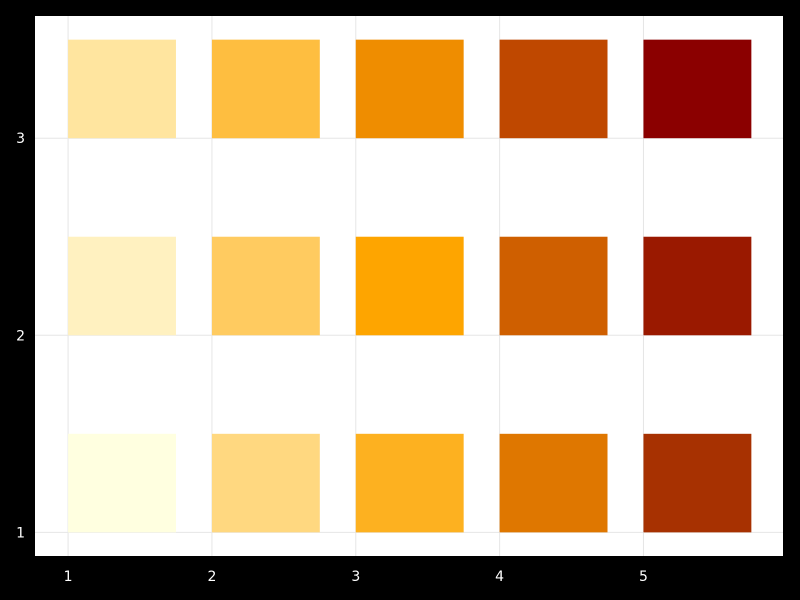 This screenshot has height=600, width=800. I want to click on y-tick-label: 2, so click(20, 336).